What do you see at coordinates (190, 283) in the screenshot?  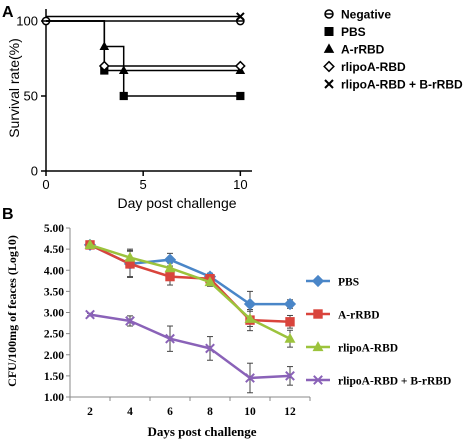 I see `panel-b-series-line-a-rrbd` at bounding box center [190, 283].